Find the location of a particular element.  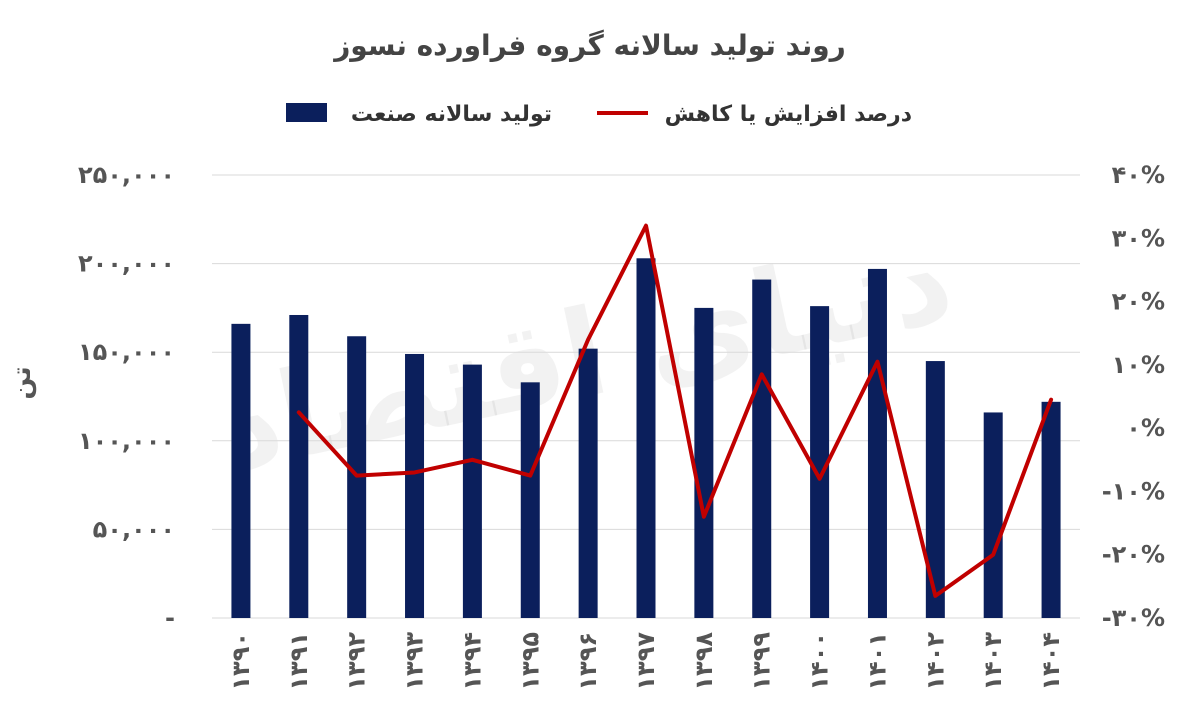

category-label: ۱۳۹۴ is located at coordinates (472, 661).